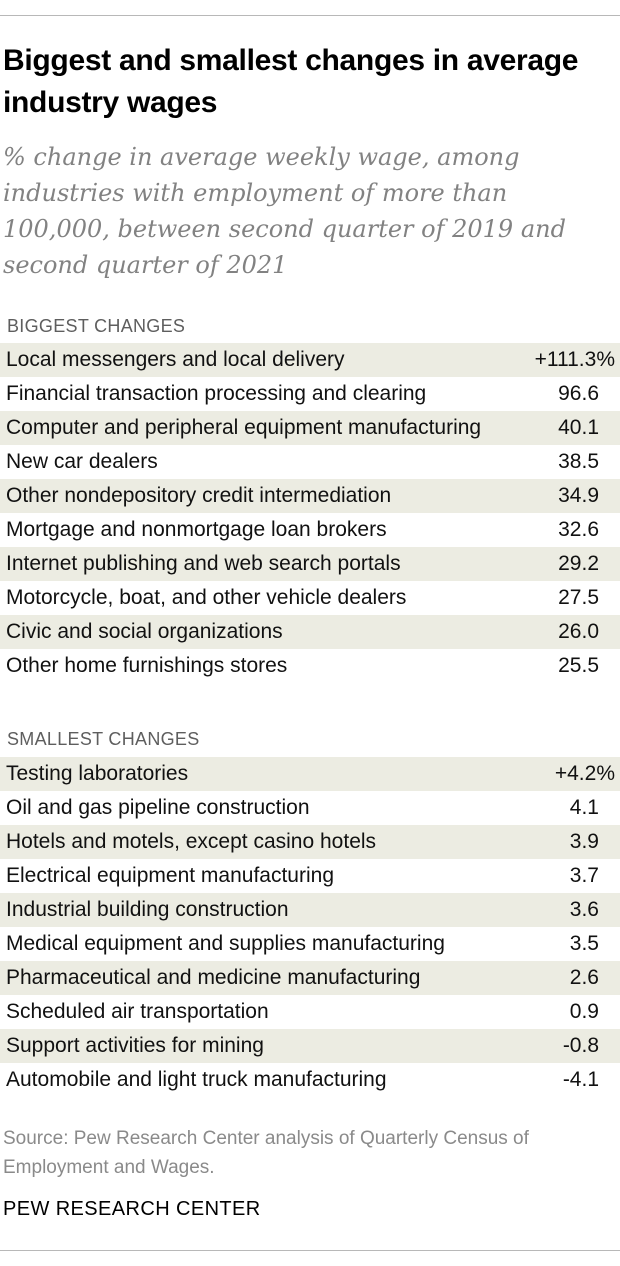  What do you see at coordinates (584, 807) in the screenshot?
I see `percent-change-value: 4.1` at bounding box center [584, 807].